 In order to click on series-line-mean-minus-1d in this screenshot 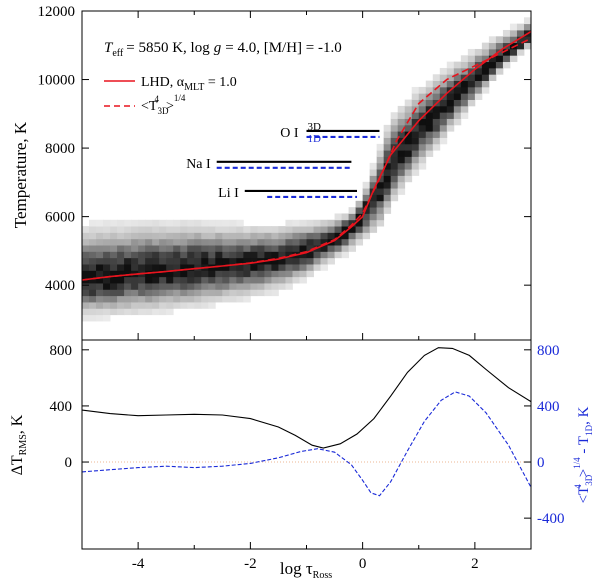, I will do `click(306, 444)`.